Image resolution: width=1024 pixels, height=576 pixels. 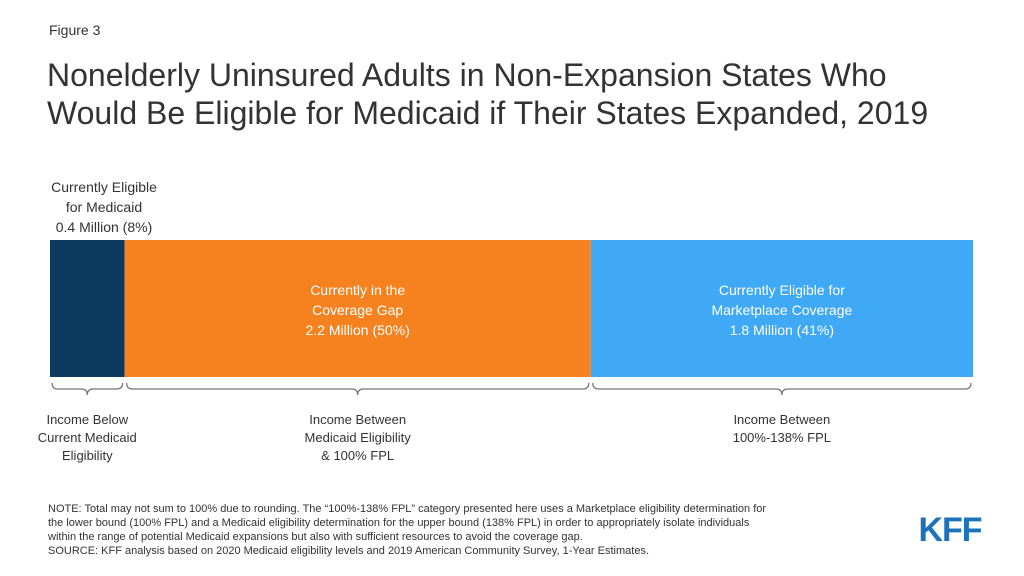 I want to click on data-label: 1.8 Million (41%), so click(x=782, y=330).